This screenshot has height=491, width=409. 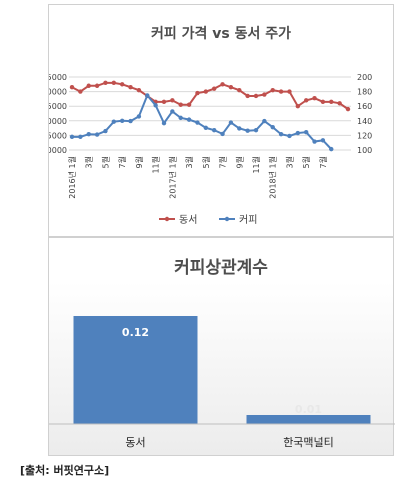 What do you see at coordinates (364, 150) in the screenshot?
I see `right-axis-tick-label: 100` at bounding box center [364, 150].